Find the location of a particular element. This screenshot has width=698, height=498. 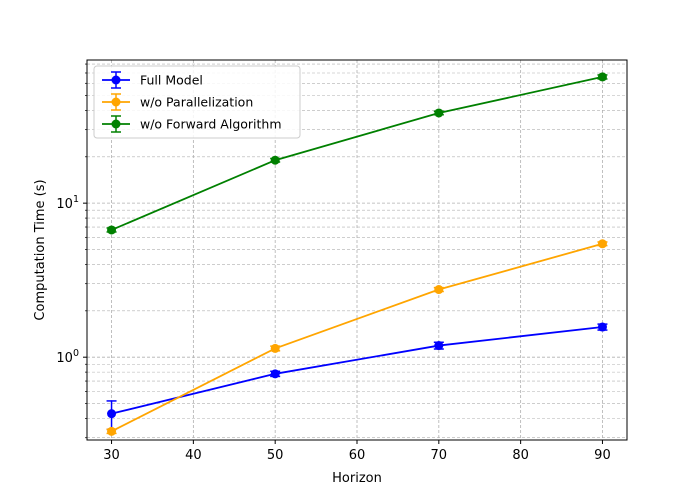

x-axis-label: Horizon is located at coordinates (357, 478).